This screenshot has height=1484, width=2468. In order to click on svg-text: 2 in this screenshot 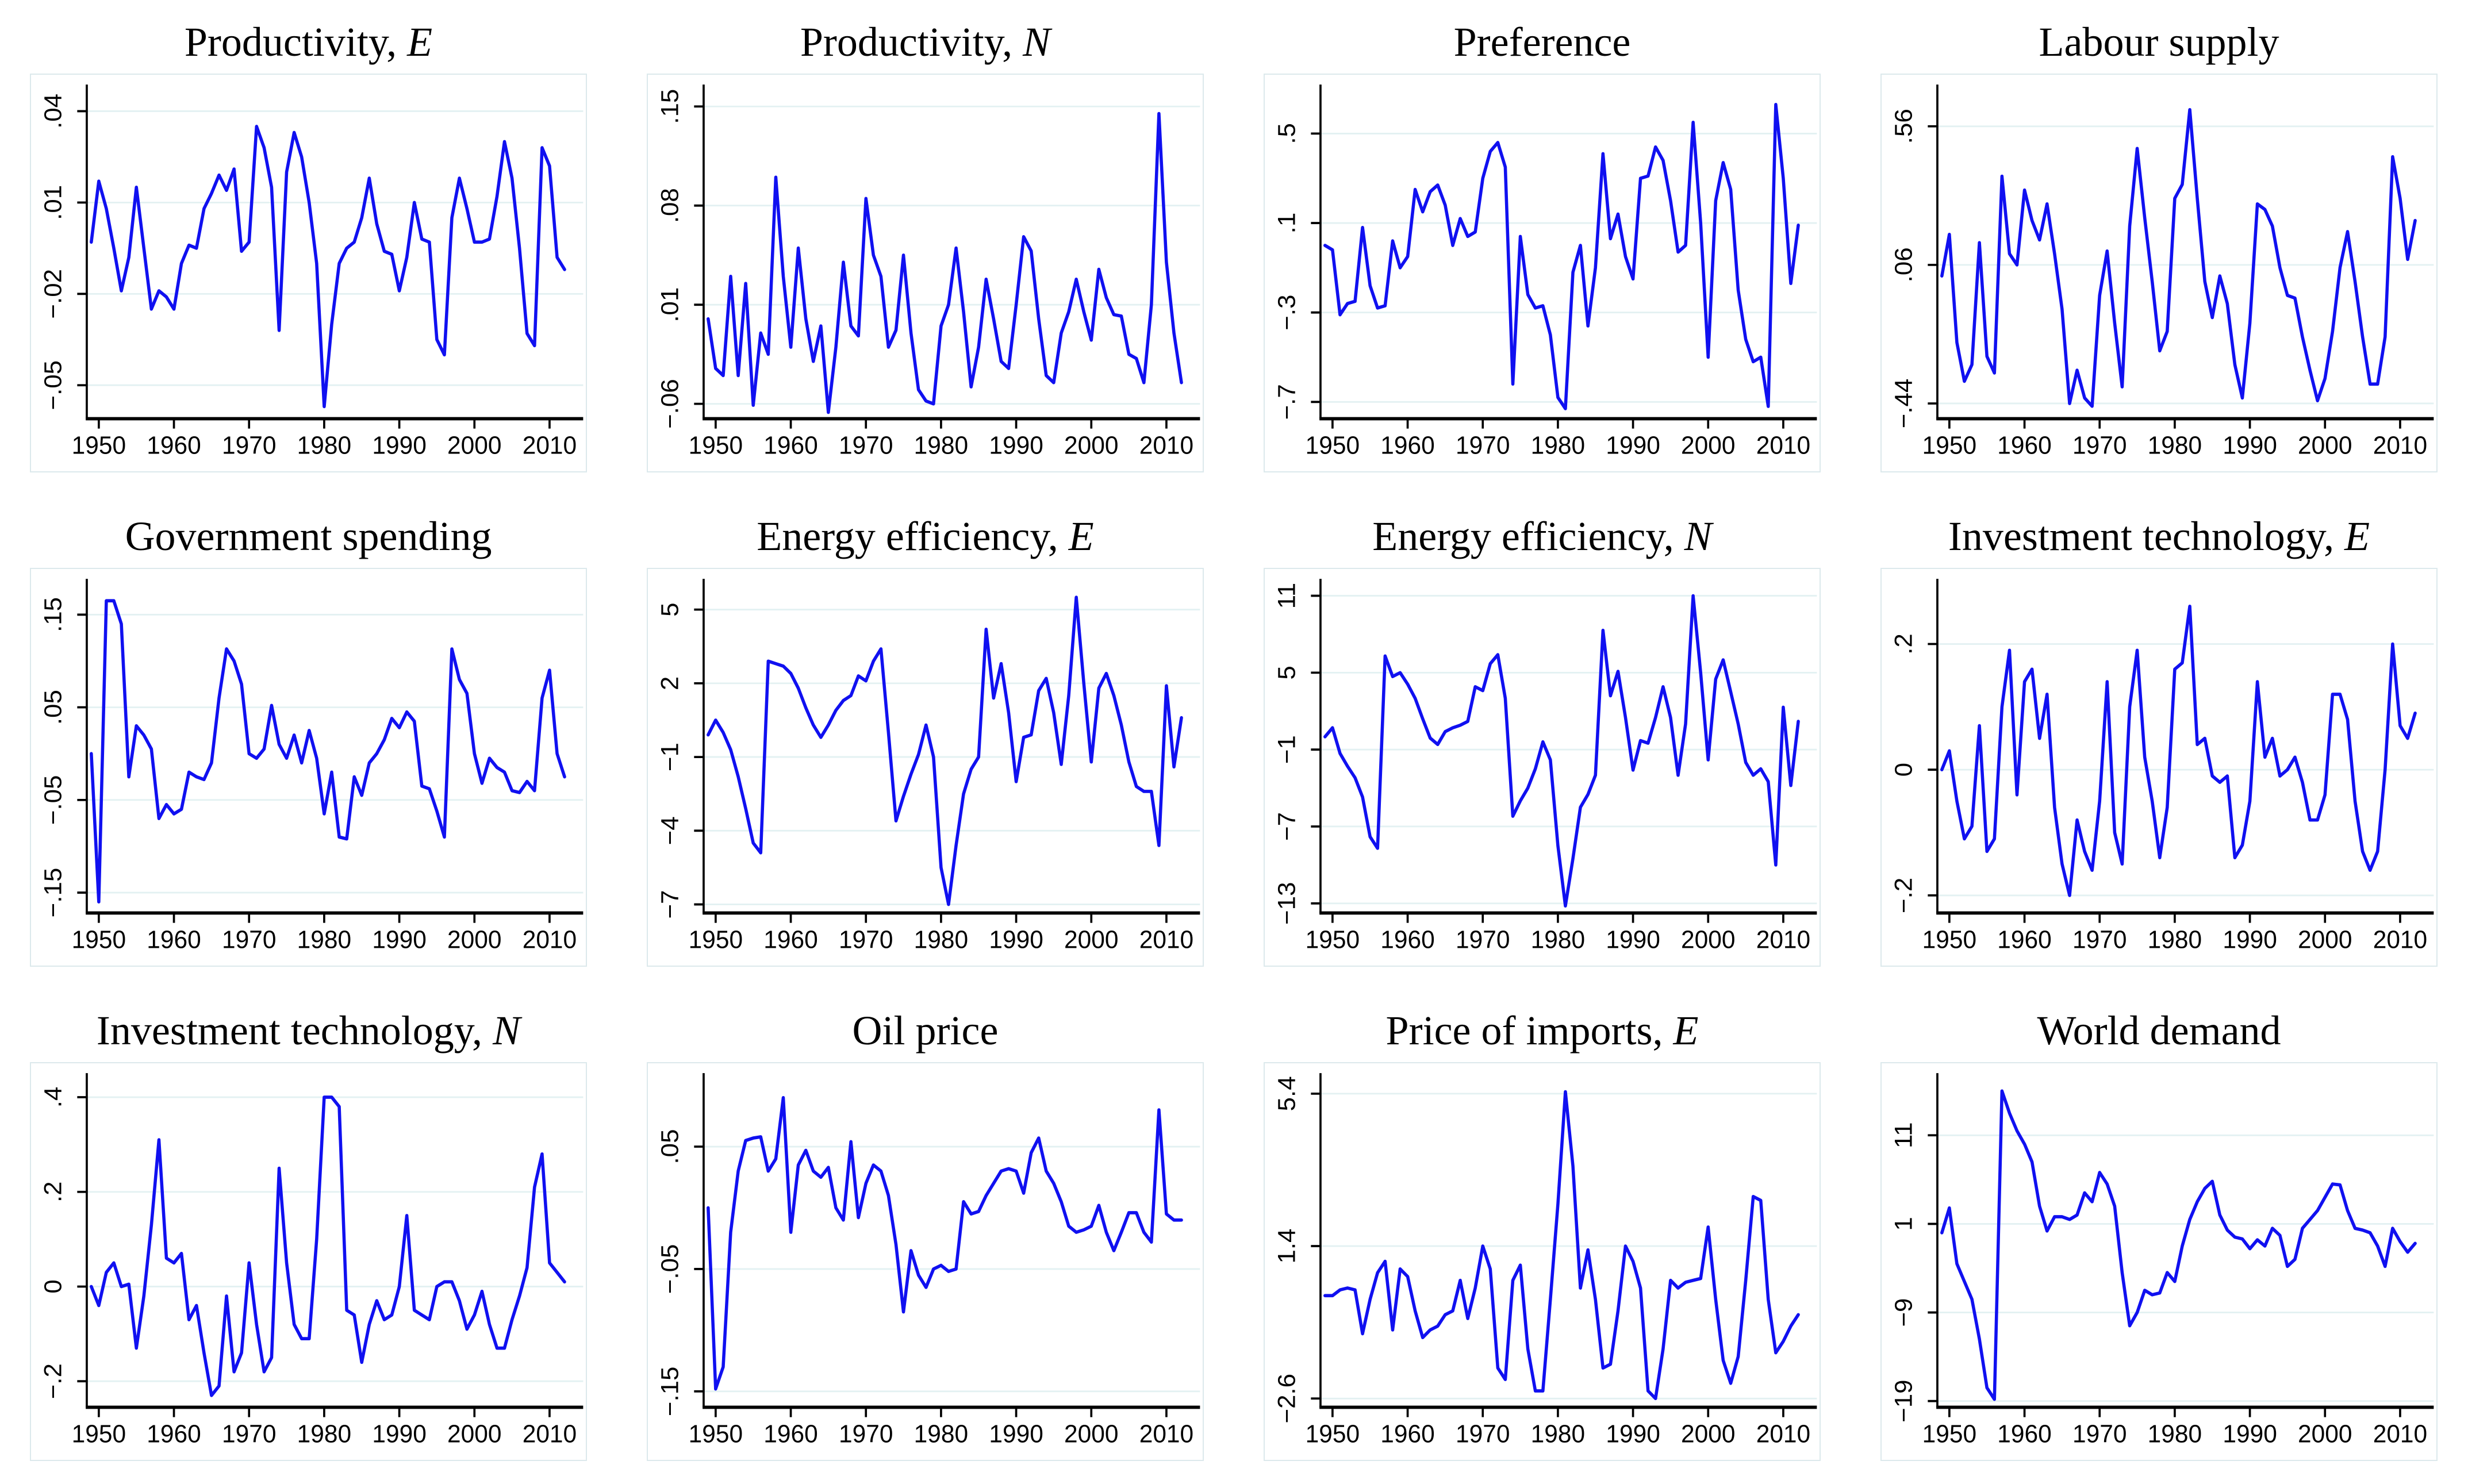, I will do `click(670, 683)`.